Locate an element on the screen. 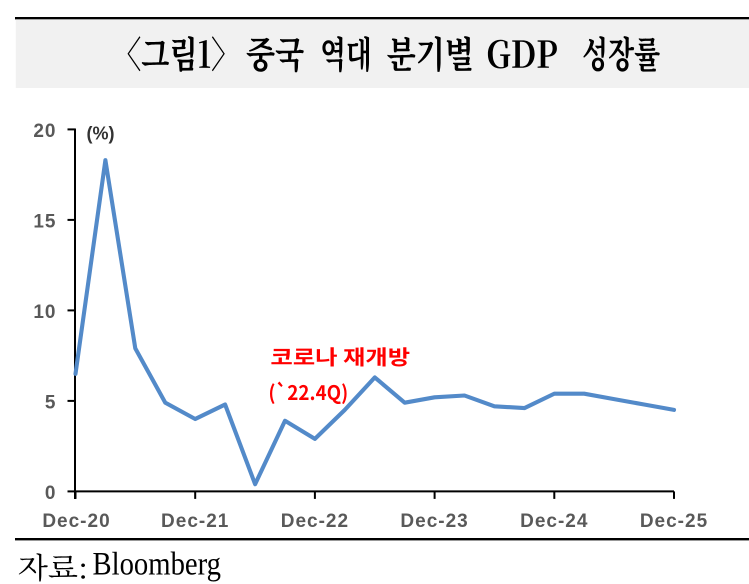 This screenshot has height=584, width=749. svg-text: Dec-20 is located at coordinates (76, 521).